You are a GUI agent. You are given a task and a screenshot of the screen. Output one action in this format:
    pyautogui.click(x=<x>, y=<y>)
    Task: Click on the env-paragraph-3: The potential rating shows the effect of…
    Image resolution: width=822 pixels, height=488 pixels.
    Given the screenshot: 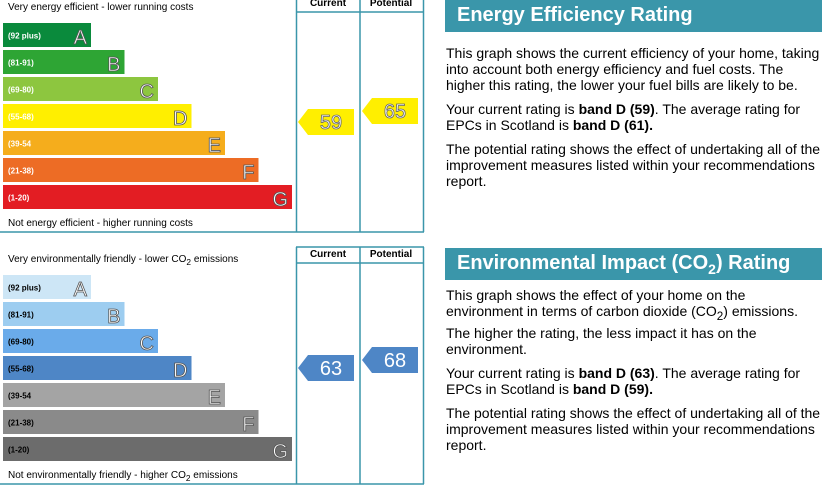 What is the action you would take?
    pyautogui.click(x=633, y=428)
    